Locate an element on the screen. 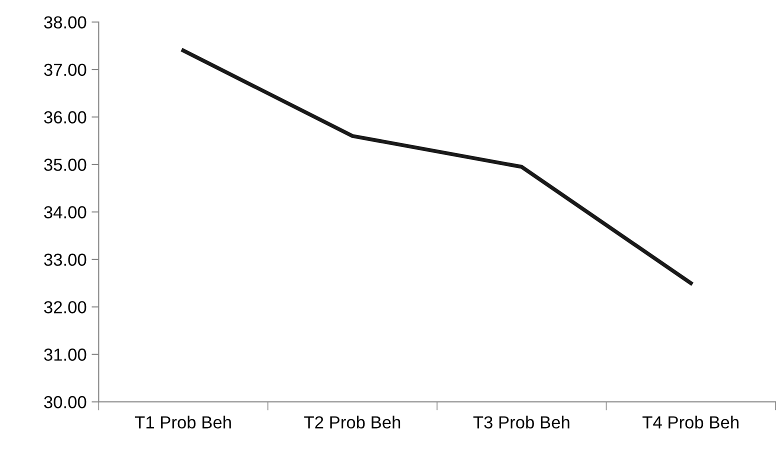 The height and width of the screenshot is (450, 777). x-tick-label: T3 Prob Beh is located at coordinates (521, 422).